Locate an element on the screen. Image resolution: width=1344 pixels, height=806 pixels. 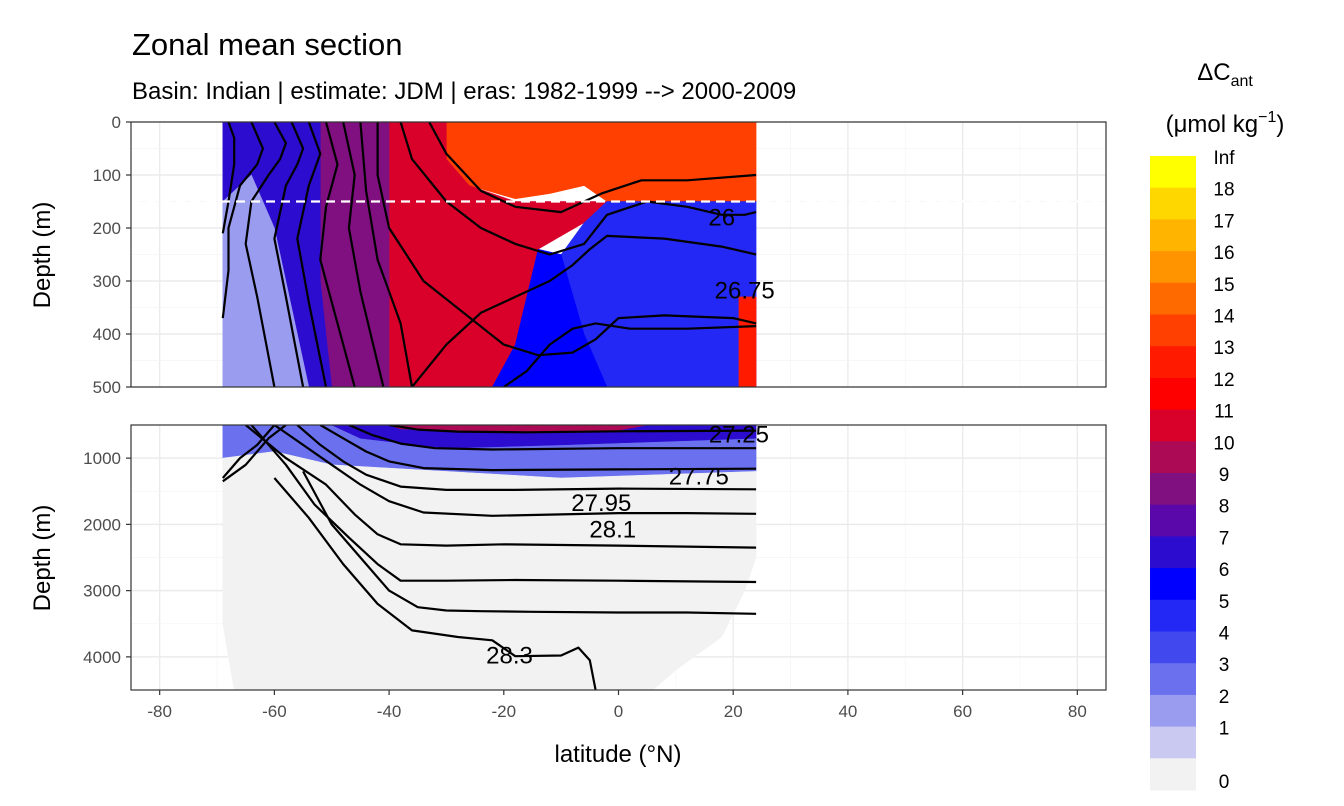
x-tick-label: -40 is located at coordinates (389, 711).